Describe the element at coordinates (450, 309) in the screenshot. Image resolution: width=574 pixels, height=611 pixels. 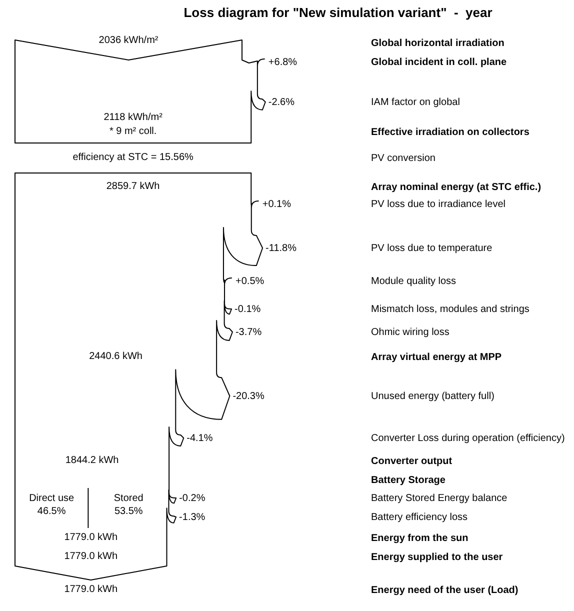
I see `category-label: Mismatch loss, modules and strings` at that location.